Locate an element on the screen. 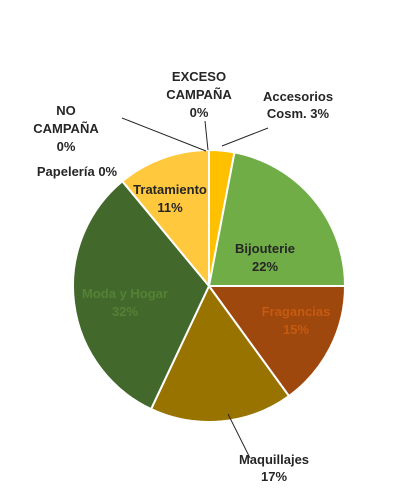 This screenshot has height=490, width=410. slice-label: Fragancias 15% is located at coordinates (296, 320).